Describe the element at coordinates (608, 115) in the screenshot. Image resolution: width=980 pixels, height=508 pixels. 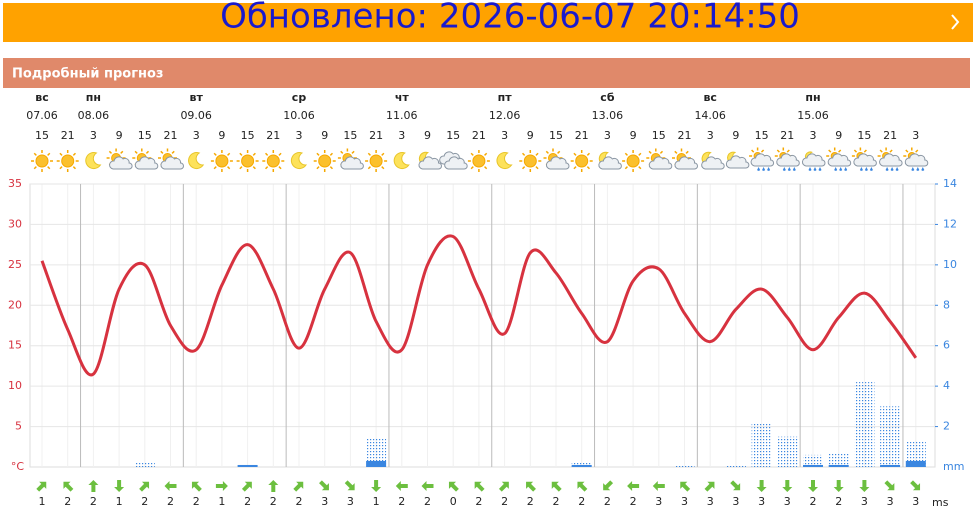
I see `date: 13.06` at that location.